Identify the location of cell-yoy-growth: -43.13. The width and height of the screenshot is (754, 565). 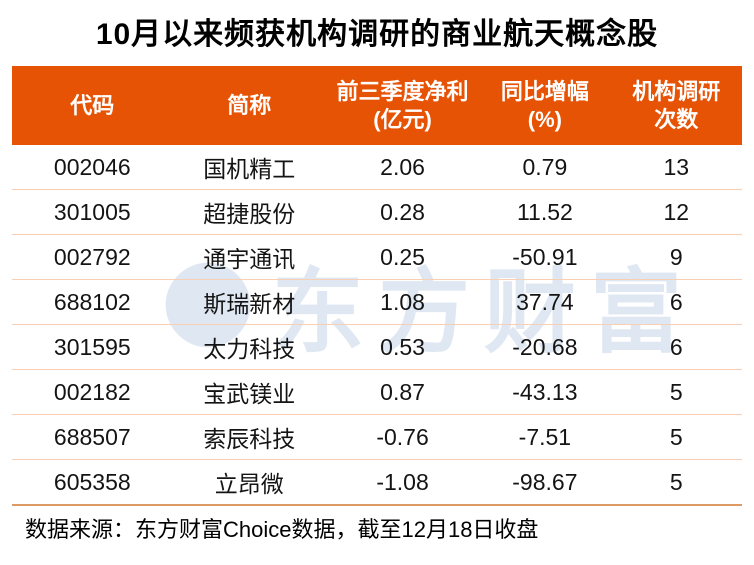
(545, 392).